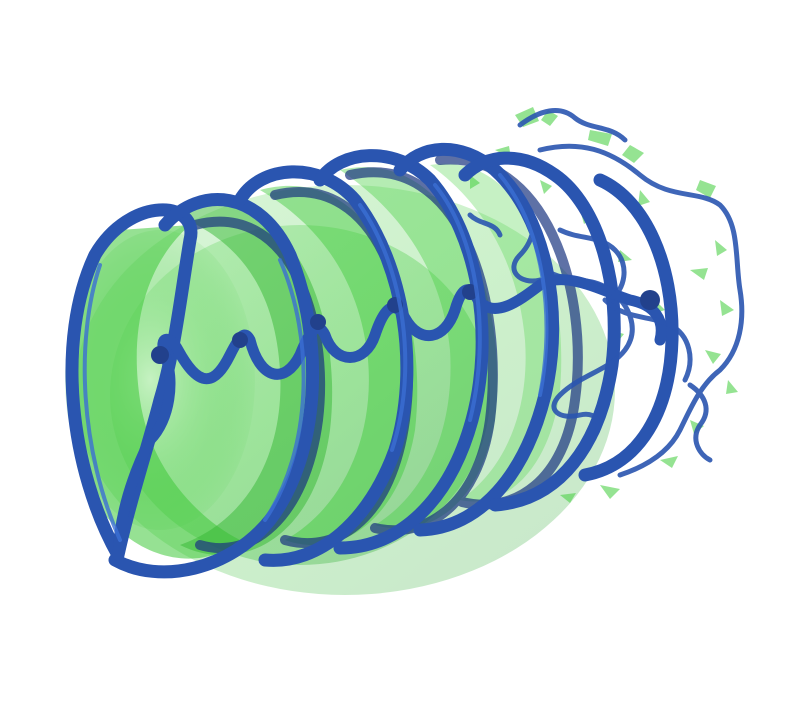 This screenshot has width=800, height=726. Describe the element at coordinates (154, 392) in the screenshot. I see `vortex-sheet-left-lobe` at that location.